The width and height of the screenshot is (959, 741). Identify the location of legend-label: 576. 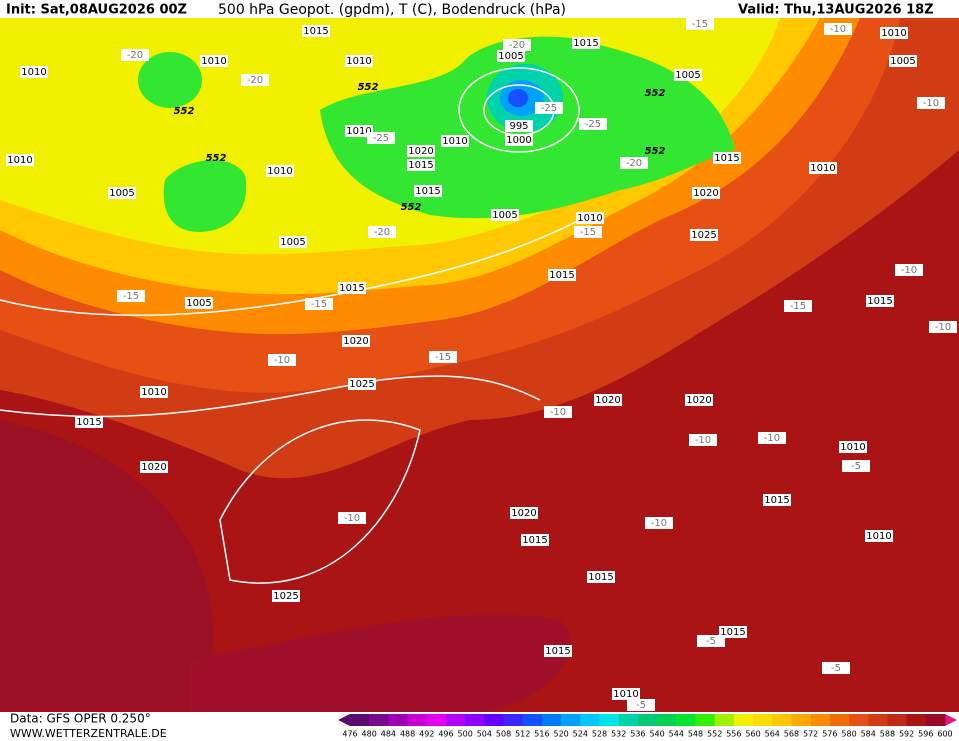
(829, 734).